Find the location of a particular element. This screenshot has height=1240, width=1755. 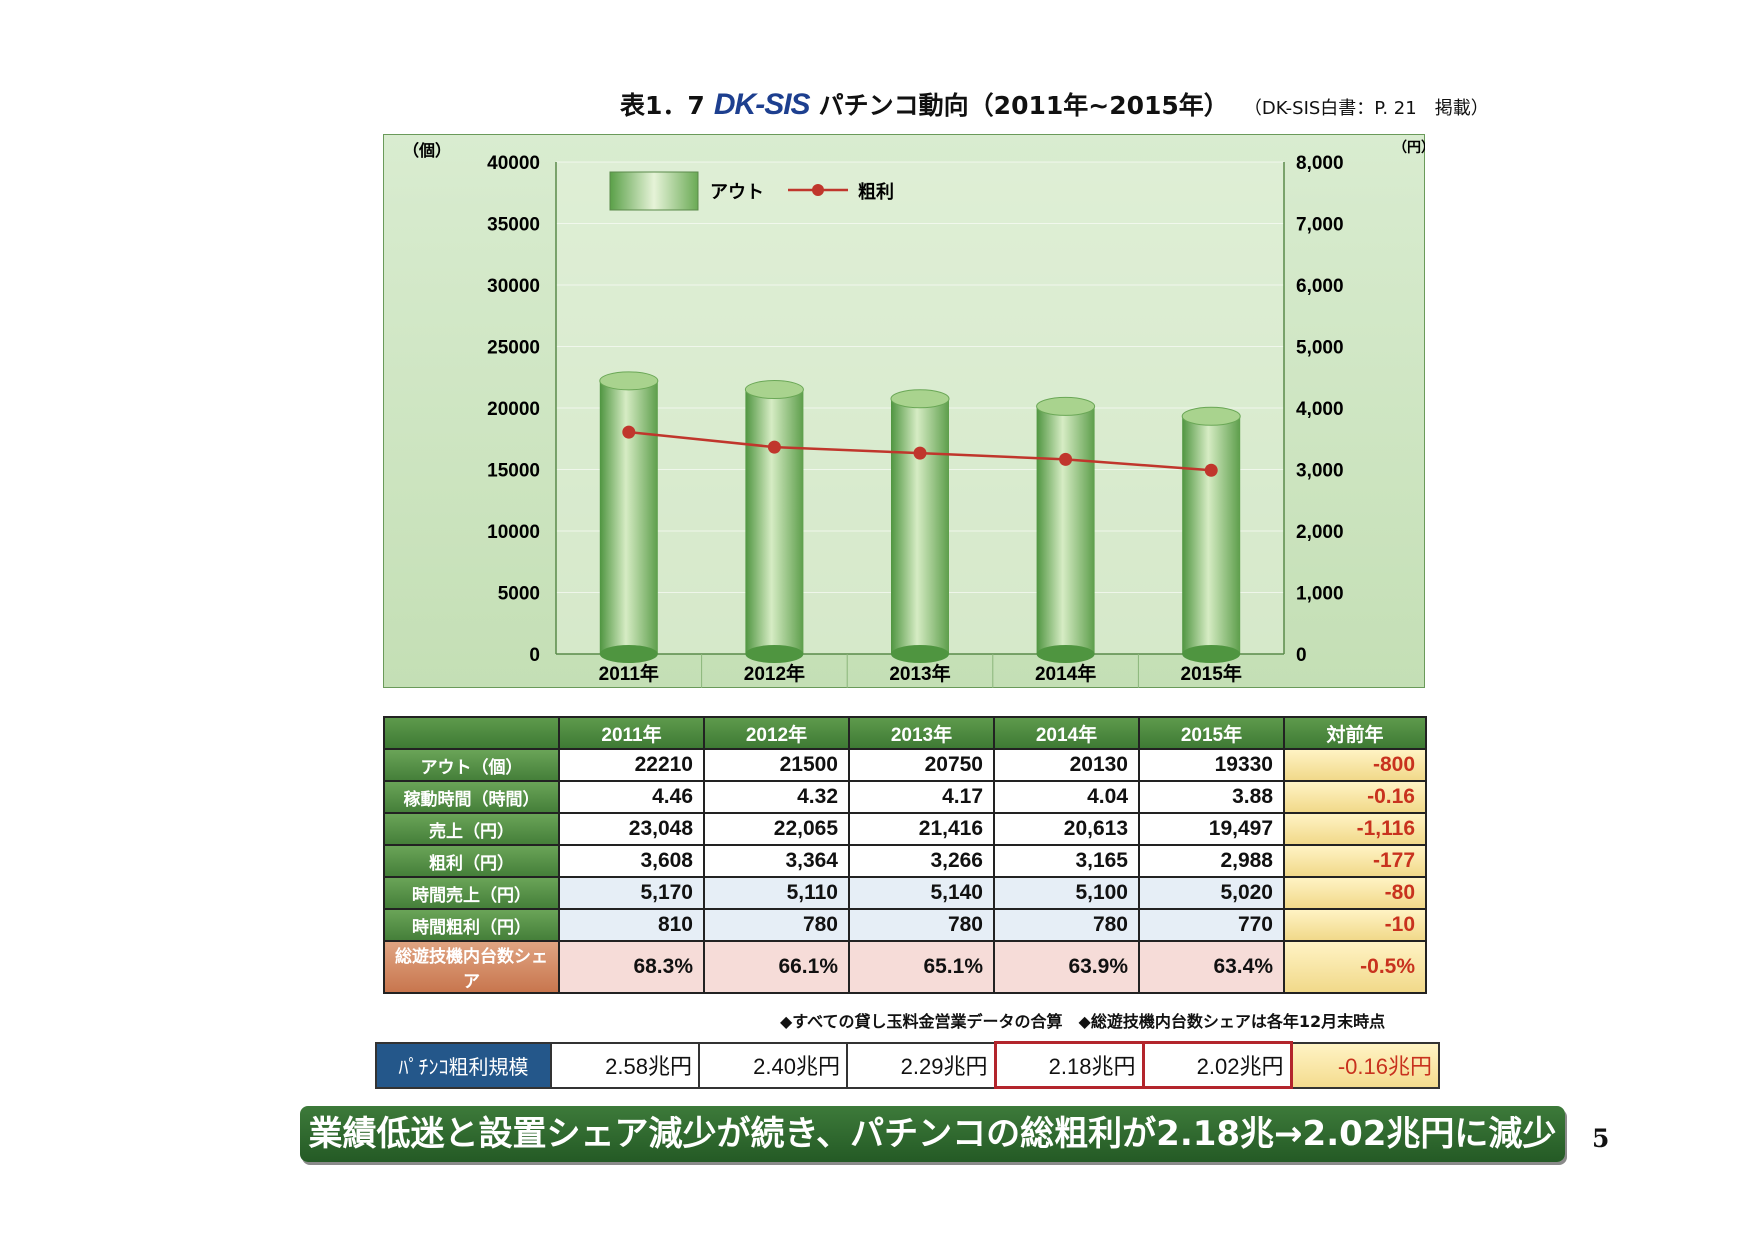

yoy-cell: -10 is located at coordinates (1355, 925).